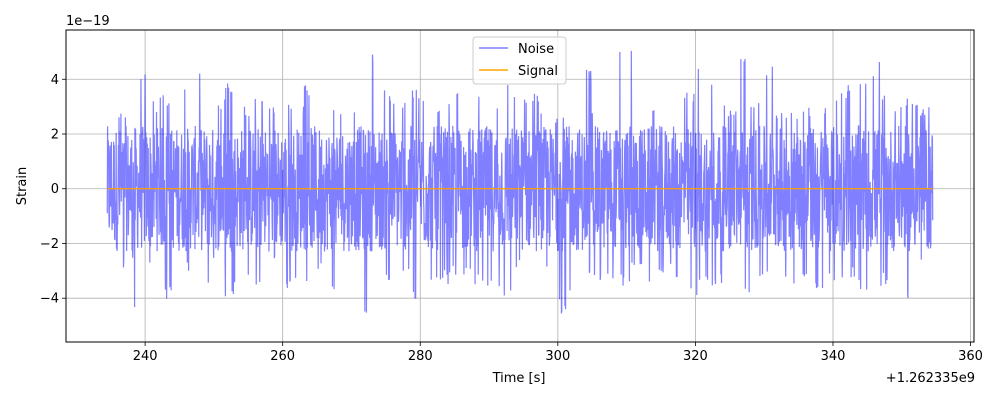 The width and height of the screenshot is (1000, 400). I want to click on x-tick-label: 340, so click(833, 356).